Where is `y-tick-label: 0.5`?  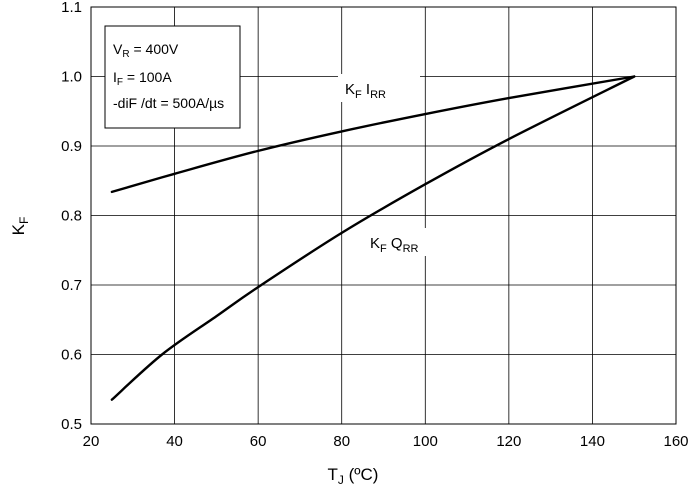
y-tick-label: 0.5 is located at coordinates (71, 424).